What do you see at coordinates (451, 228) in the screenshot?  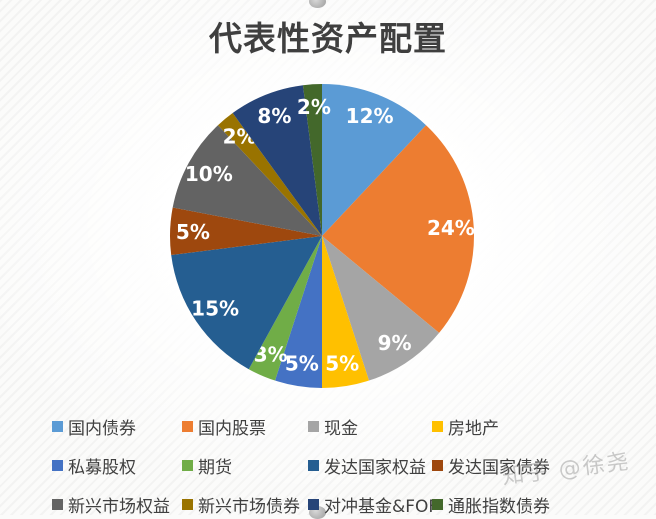 I see `data-label: 24%` at bounding box center [451, 228].